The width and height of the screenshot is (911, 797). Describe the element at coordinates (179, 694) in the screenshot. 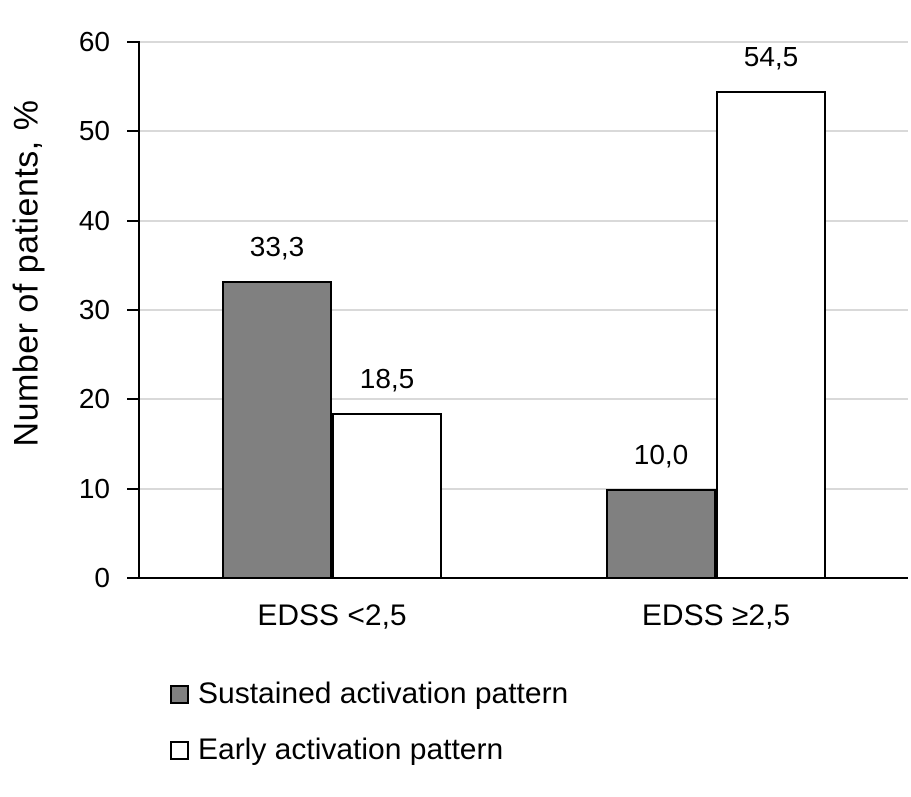

I see `legend-swatch-sustained-icon` at that location.